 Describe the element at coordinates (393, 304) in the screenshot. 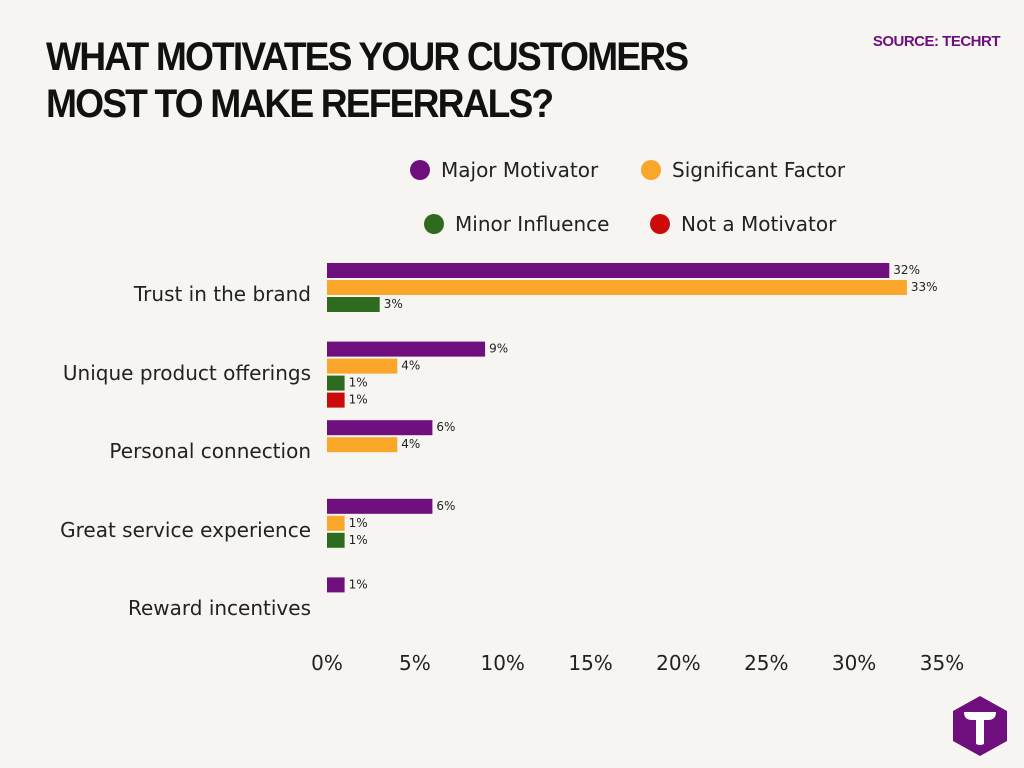

I see `value-label-0-2: 3%` at that location.